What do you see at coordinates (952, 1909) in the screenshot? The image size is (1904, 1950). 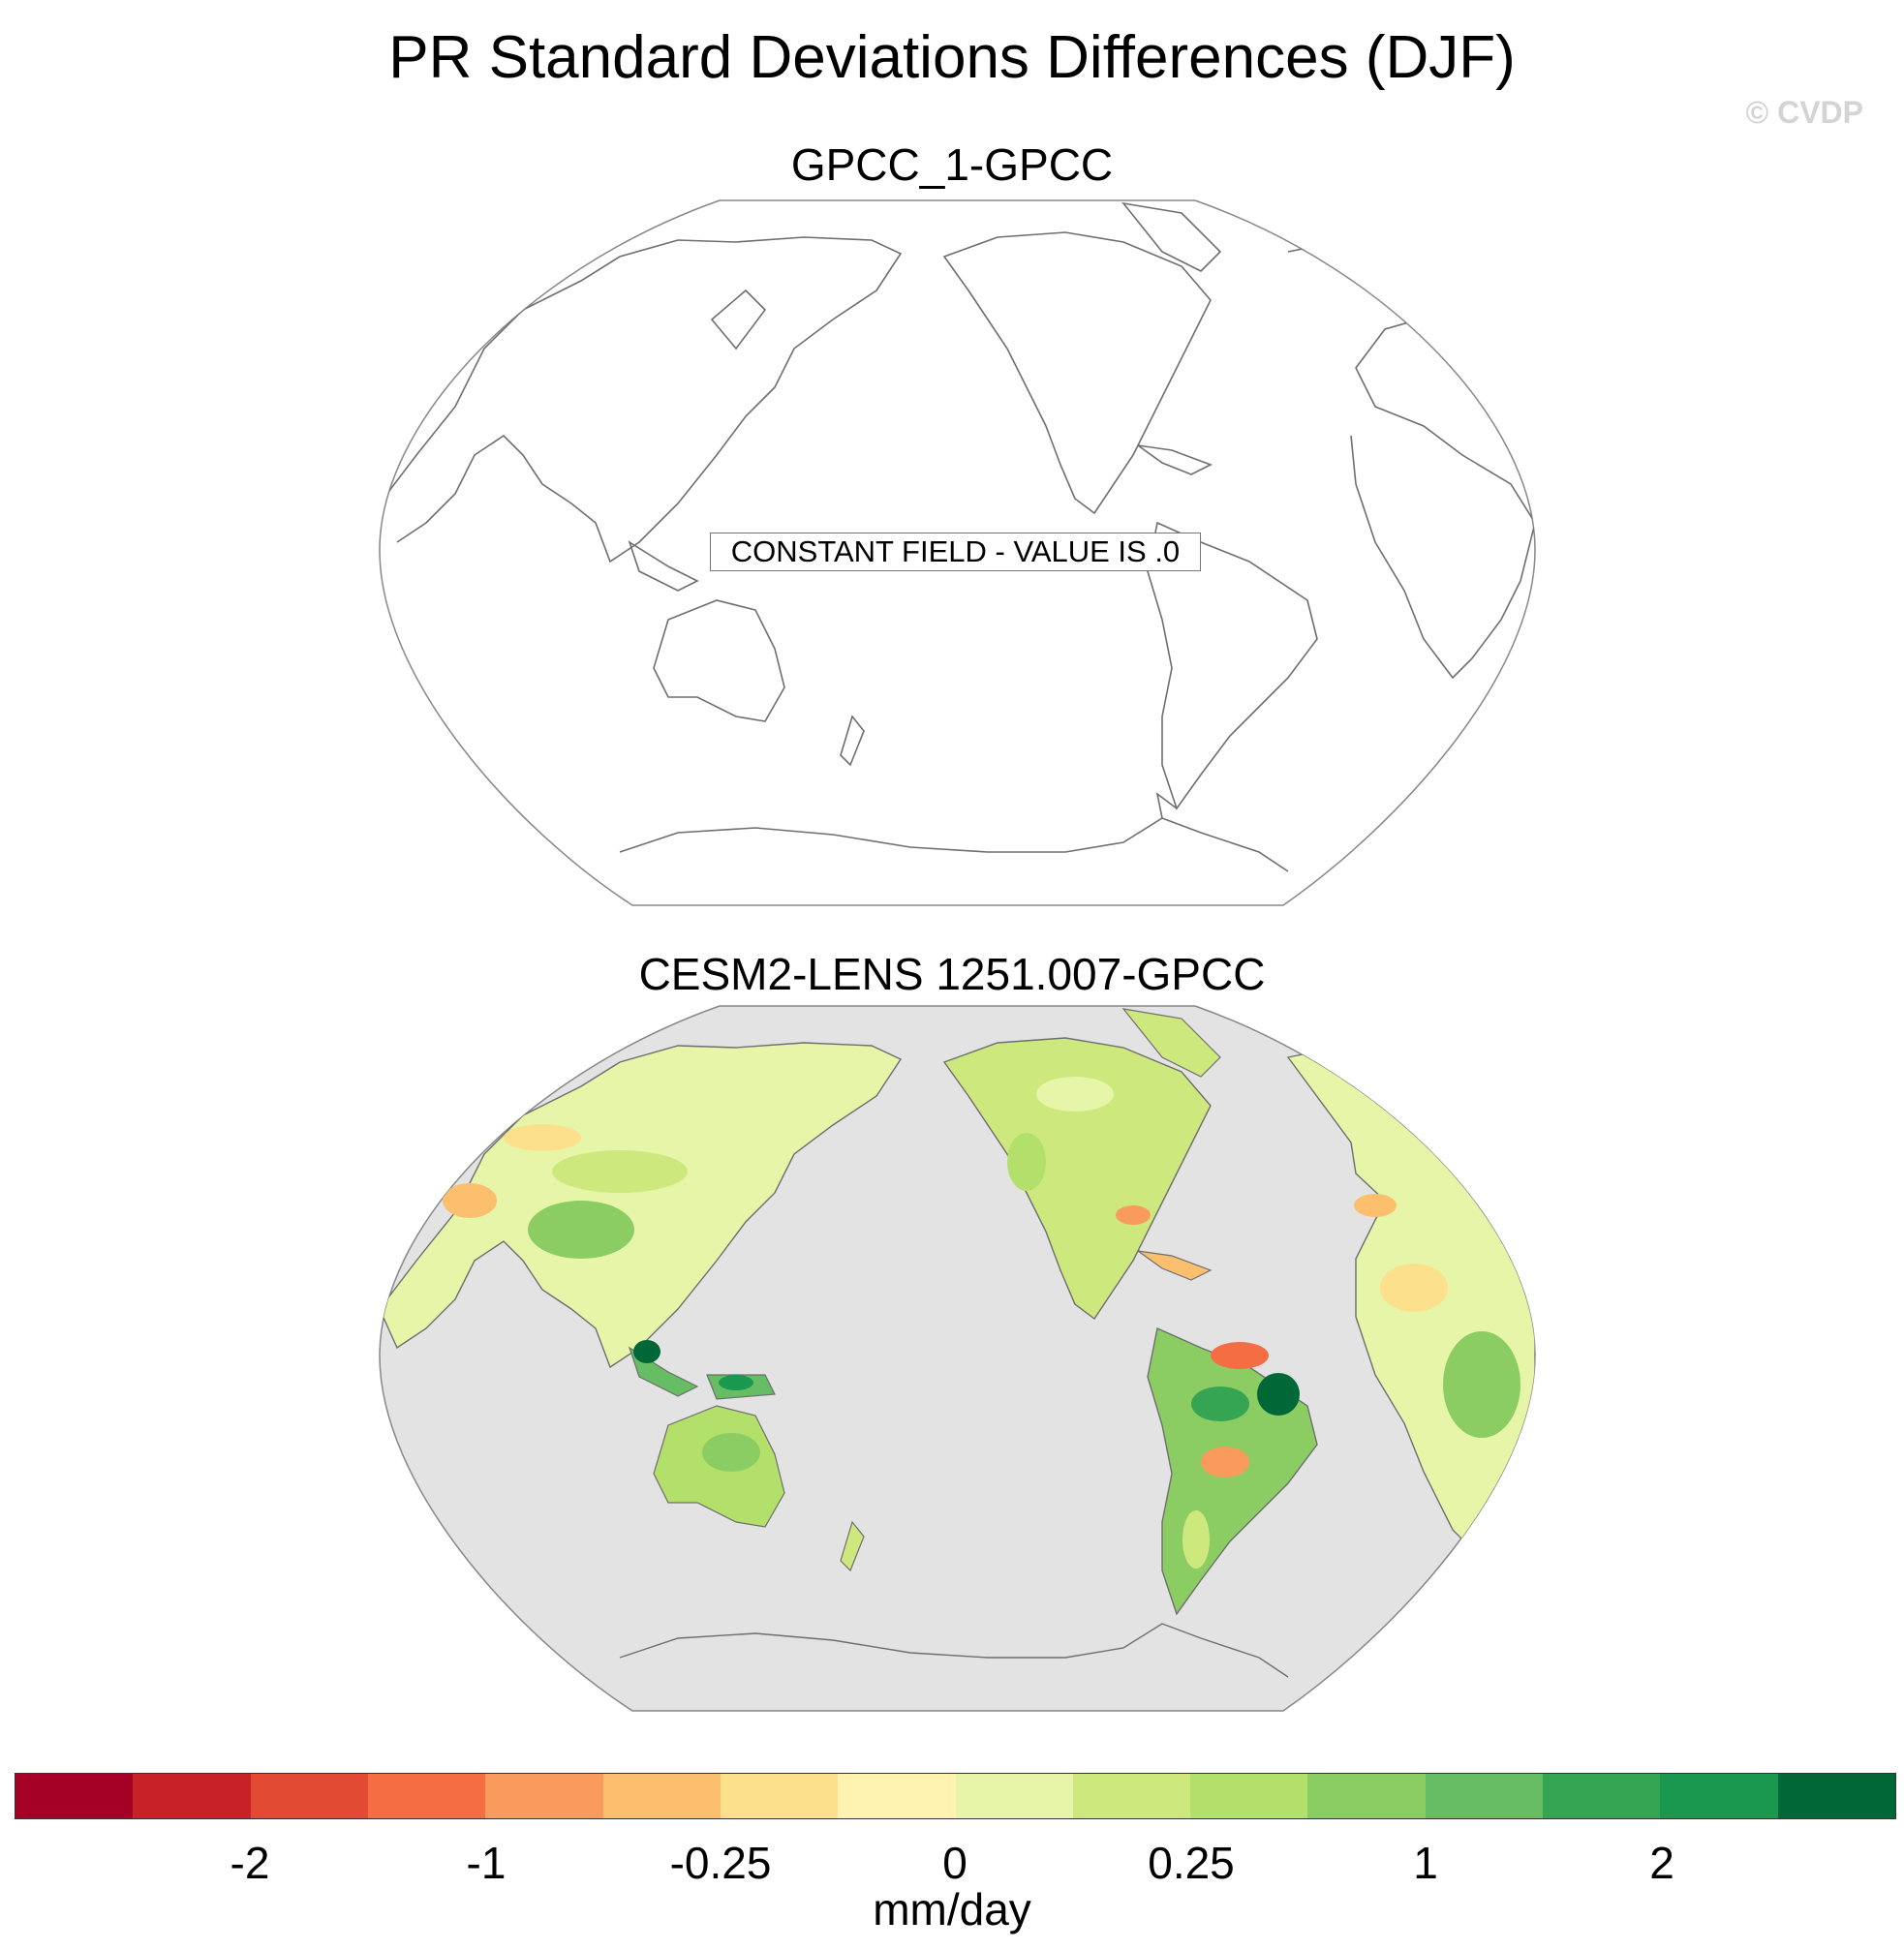 I see `colorbar-units: mm/day` at bounding box center [952, 1909].